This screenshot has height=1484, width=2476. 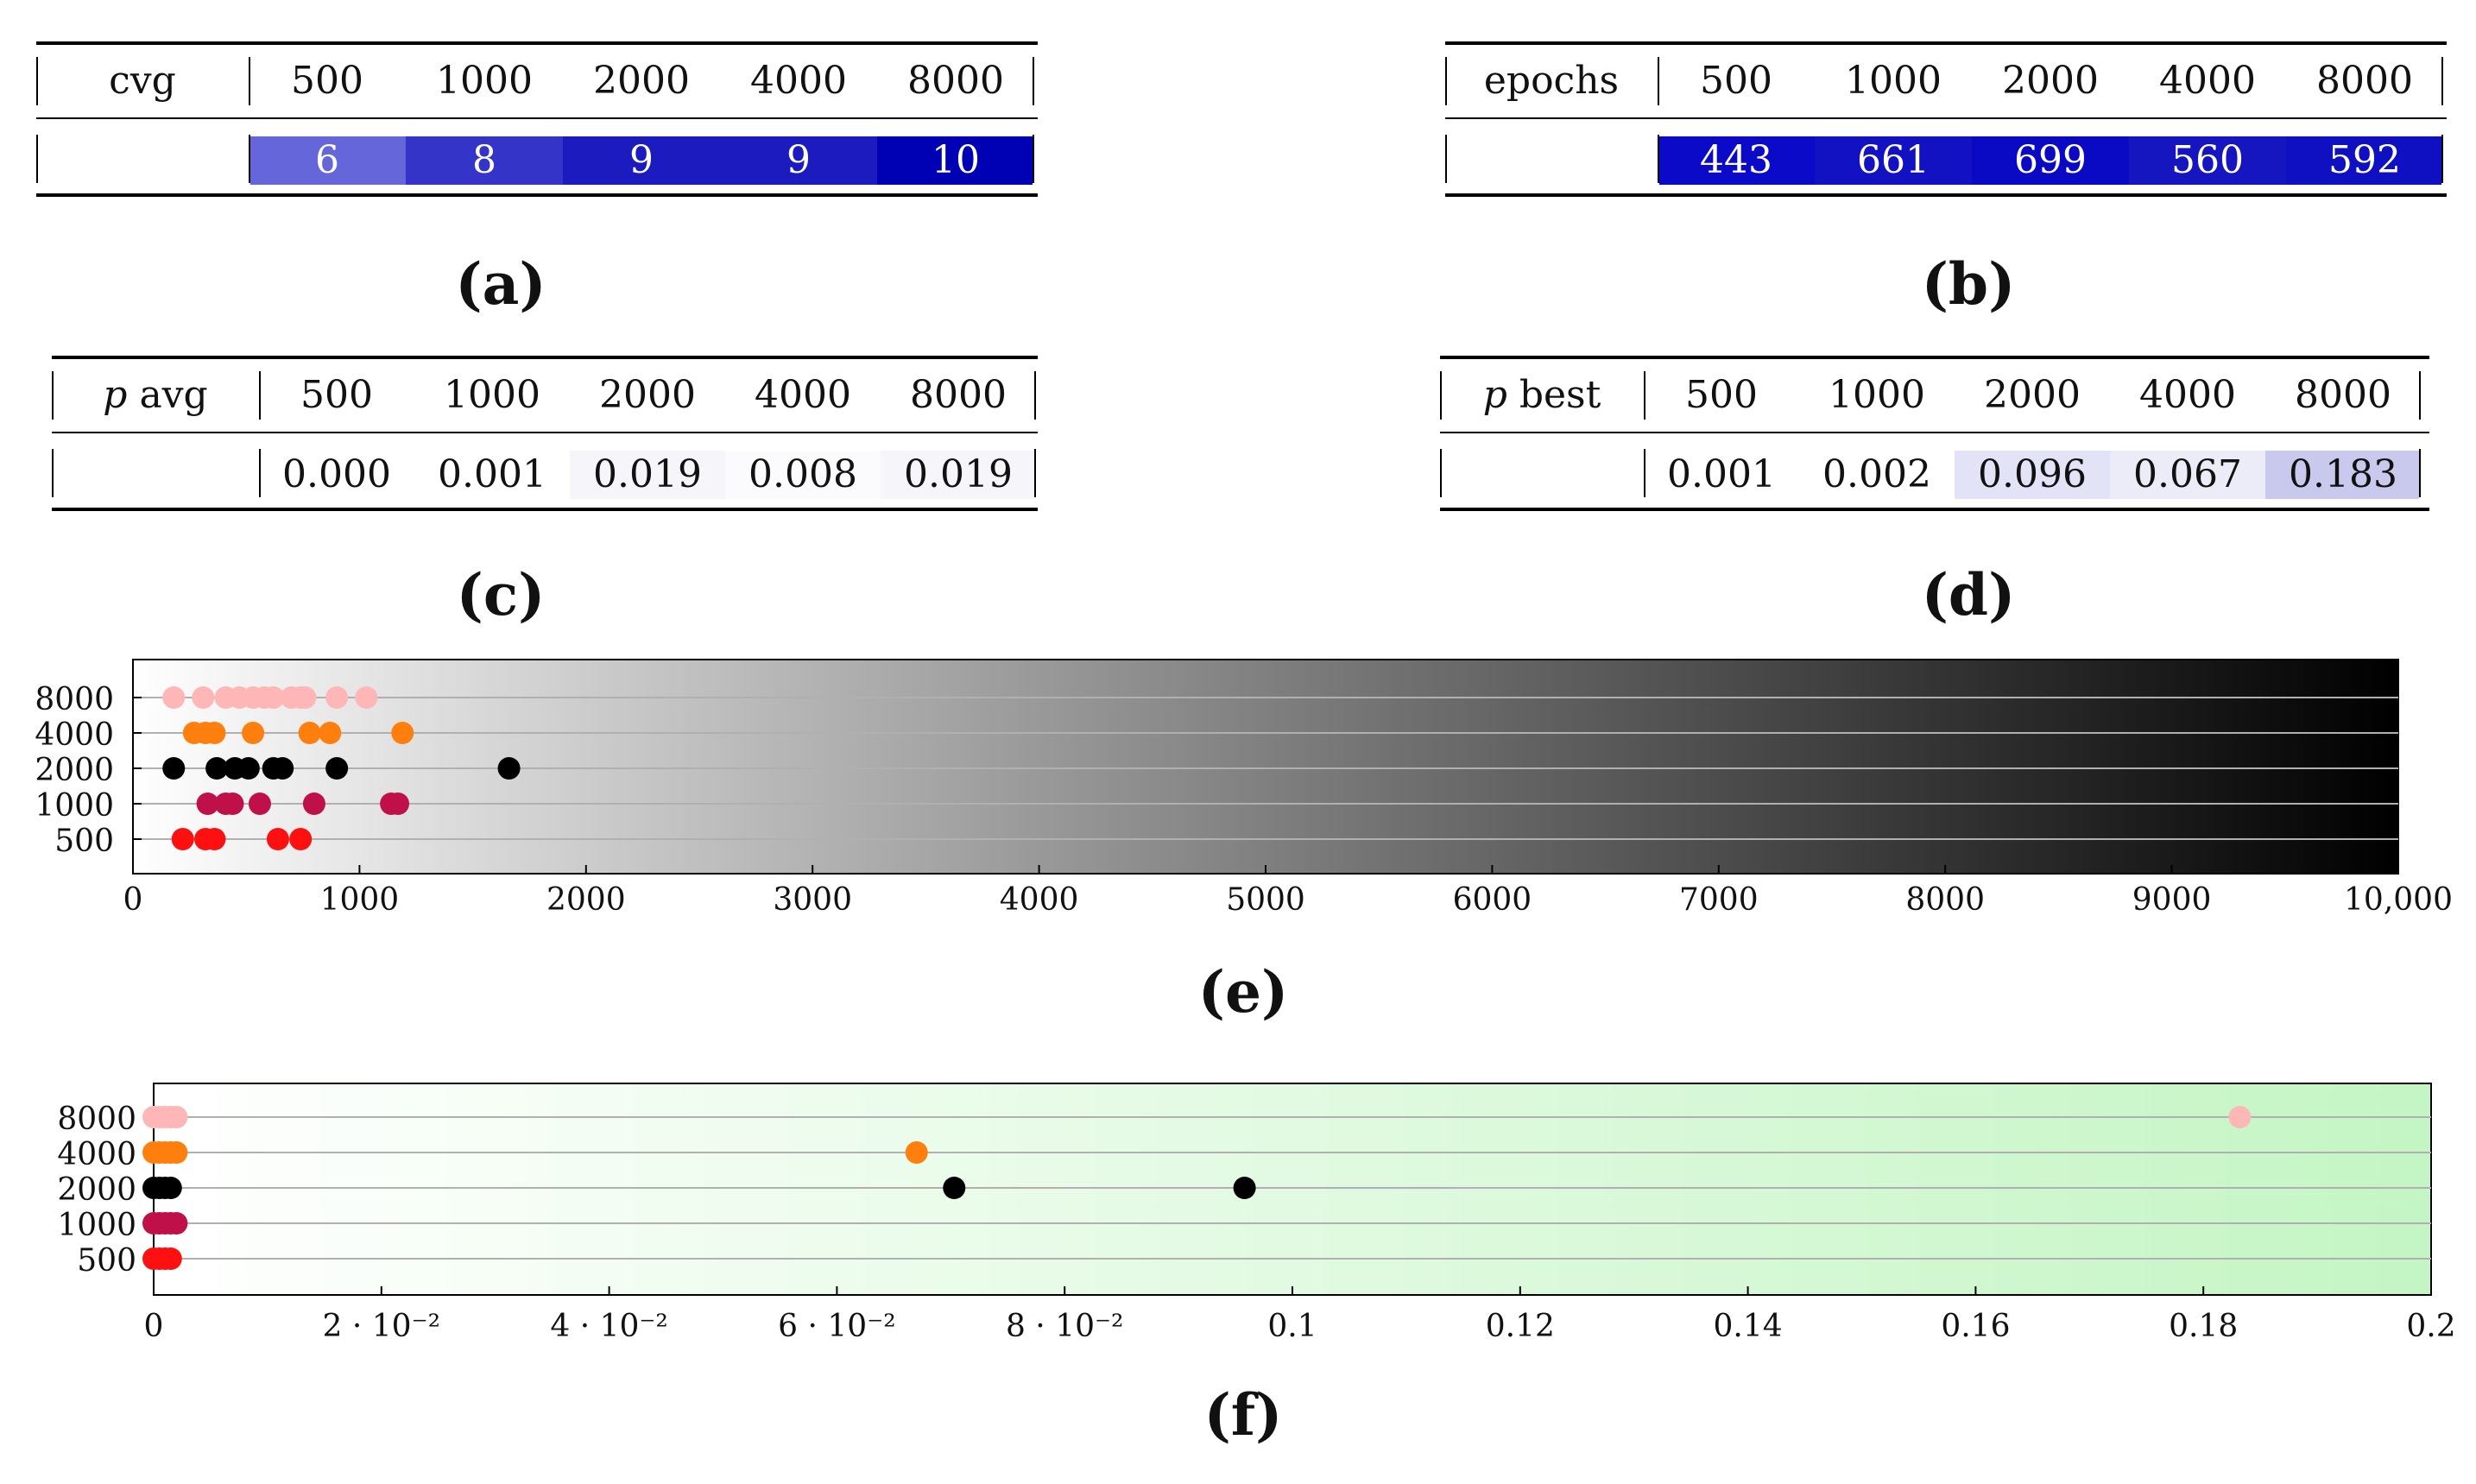 I want to click on table-header-label-text: best, so click(x=1553, y=395).